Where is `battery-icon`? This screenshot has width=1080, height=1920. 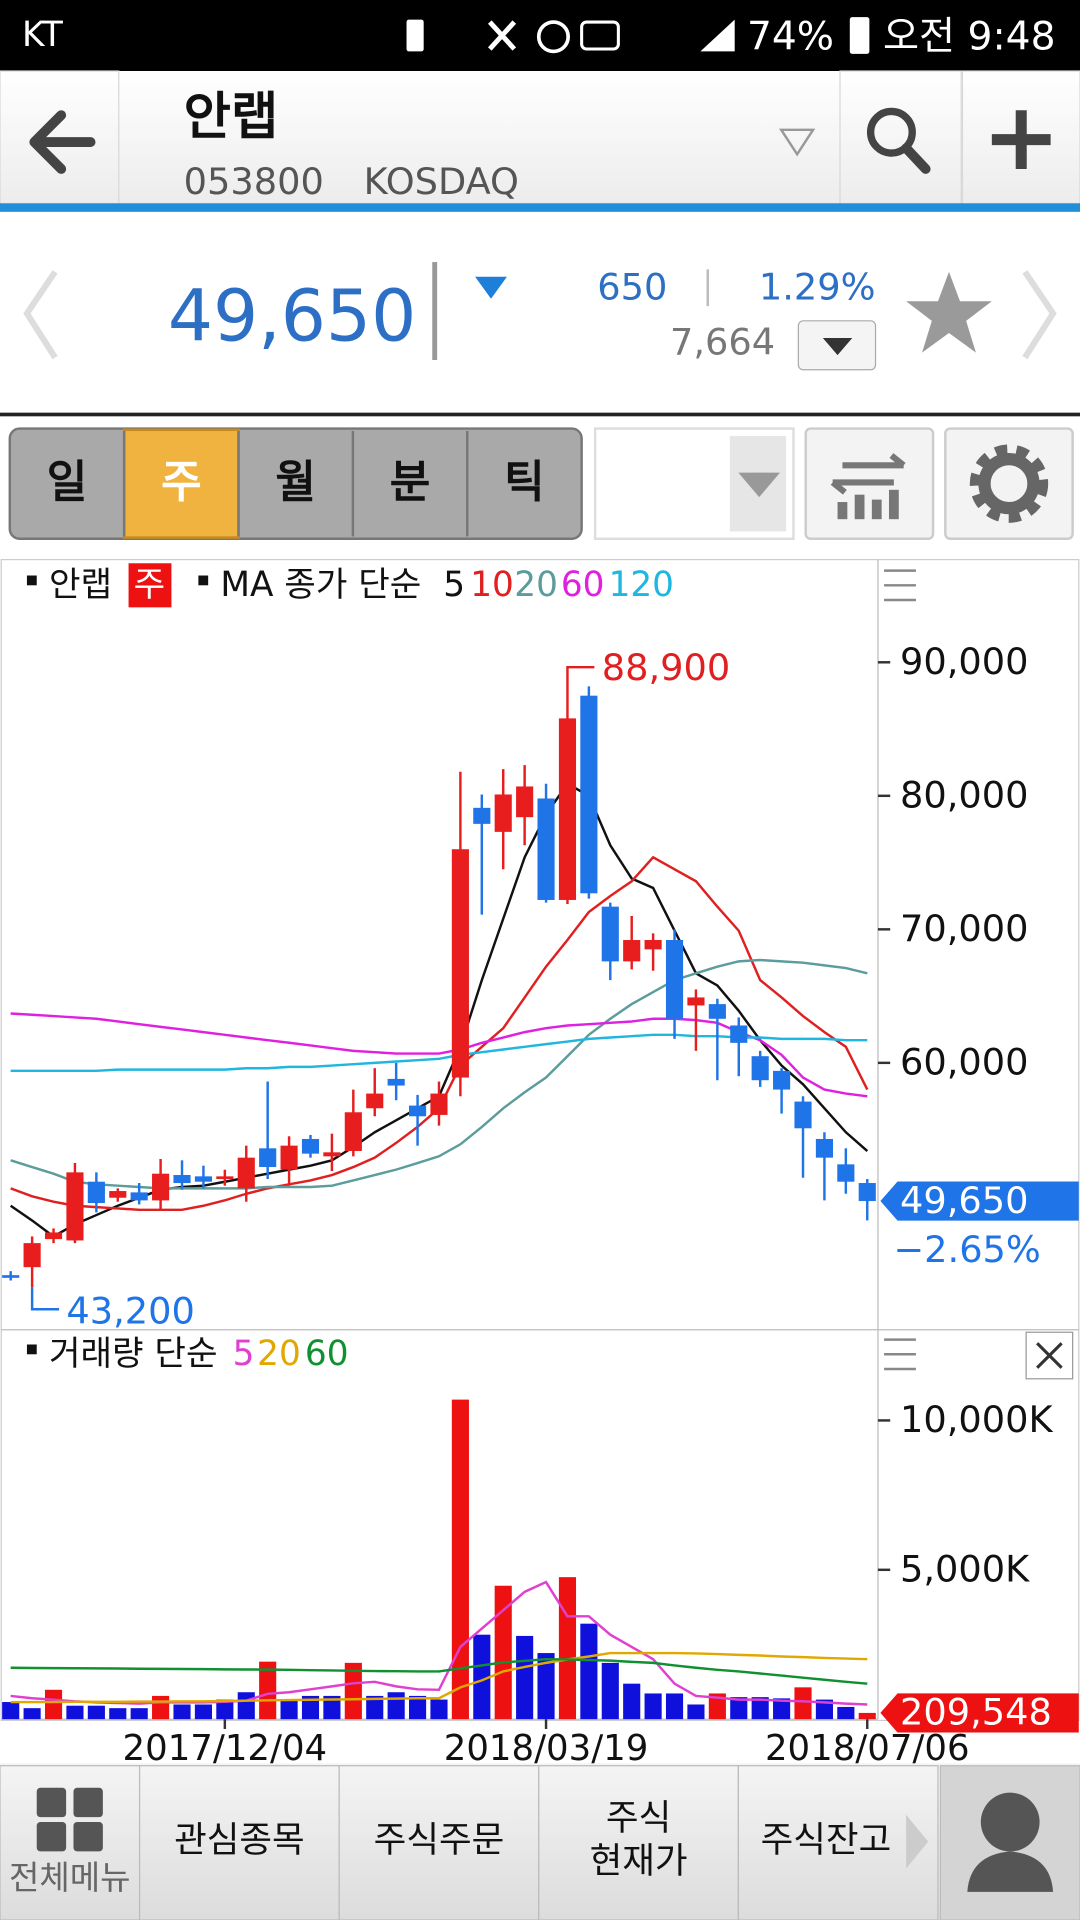 battery-icon is located at coordinates (859, 35).